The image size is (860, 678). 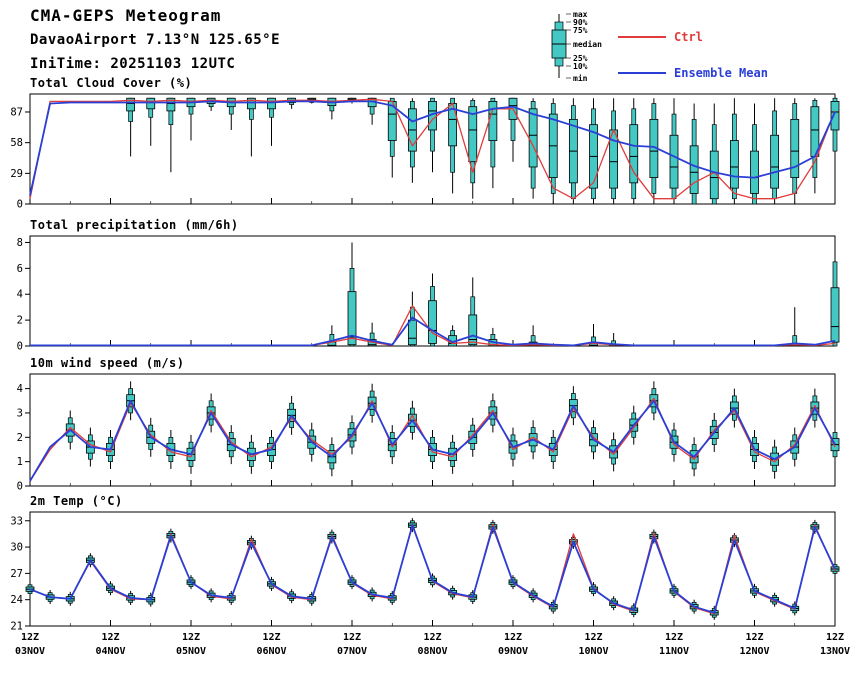 I want to click on y-tick-label: 8, so click(x=20, y=243).